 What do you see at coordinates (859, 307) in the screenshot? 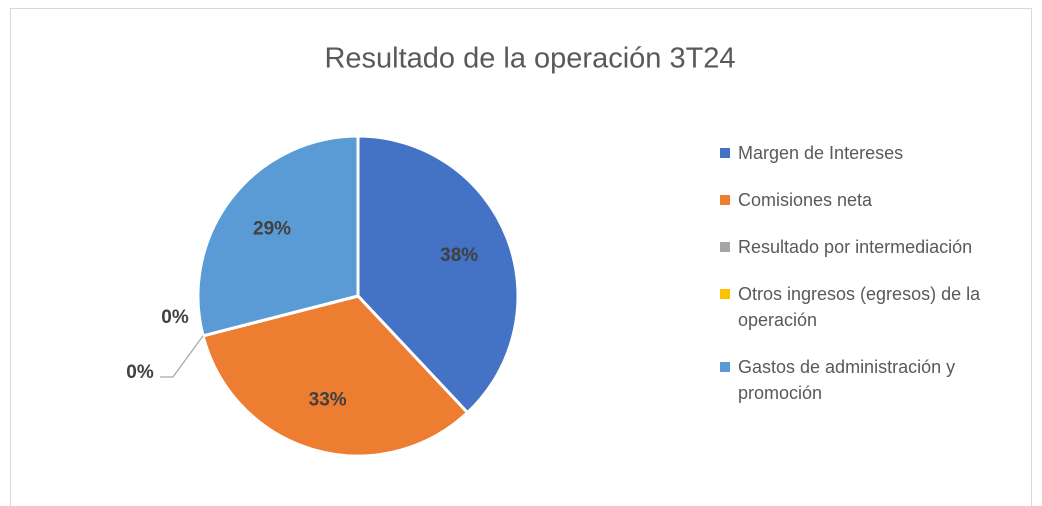
I see `legend-label: Otros ingresos (egresos) de la operación` at bounding box center [859, 307].